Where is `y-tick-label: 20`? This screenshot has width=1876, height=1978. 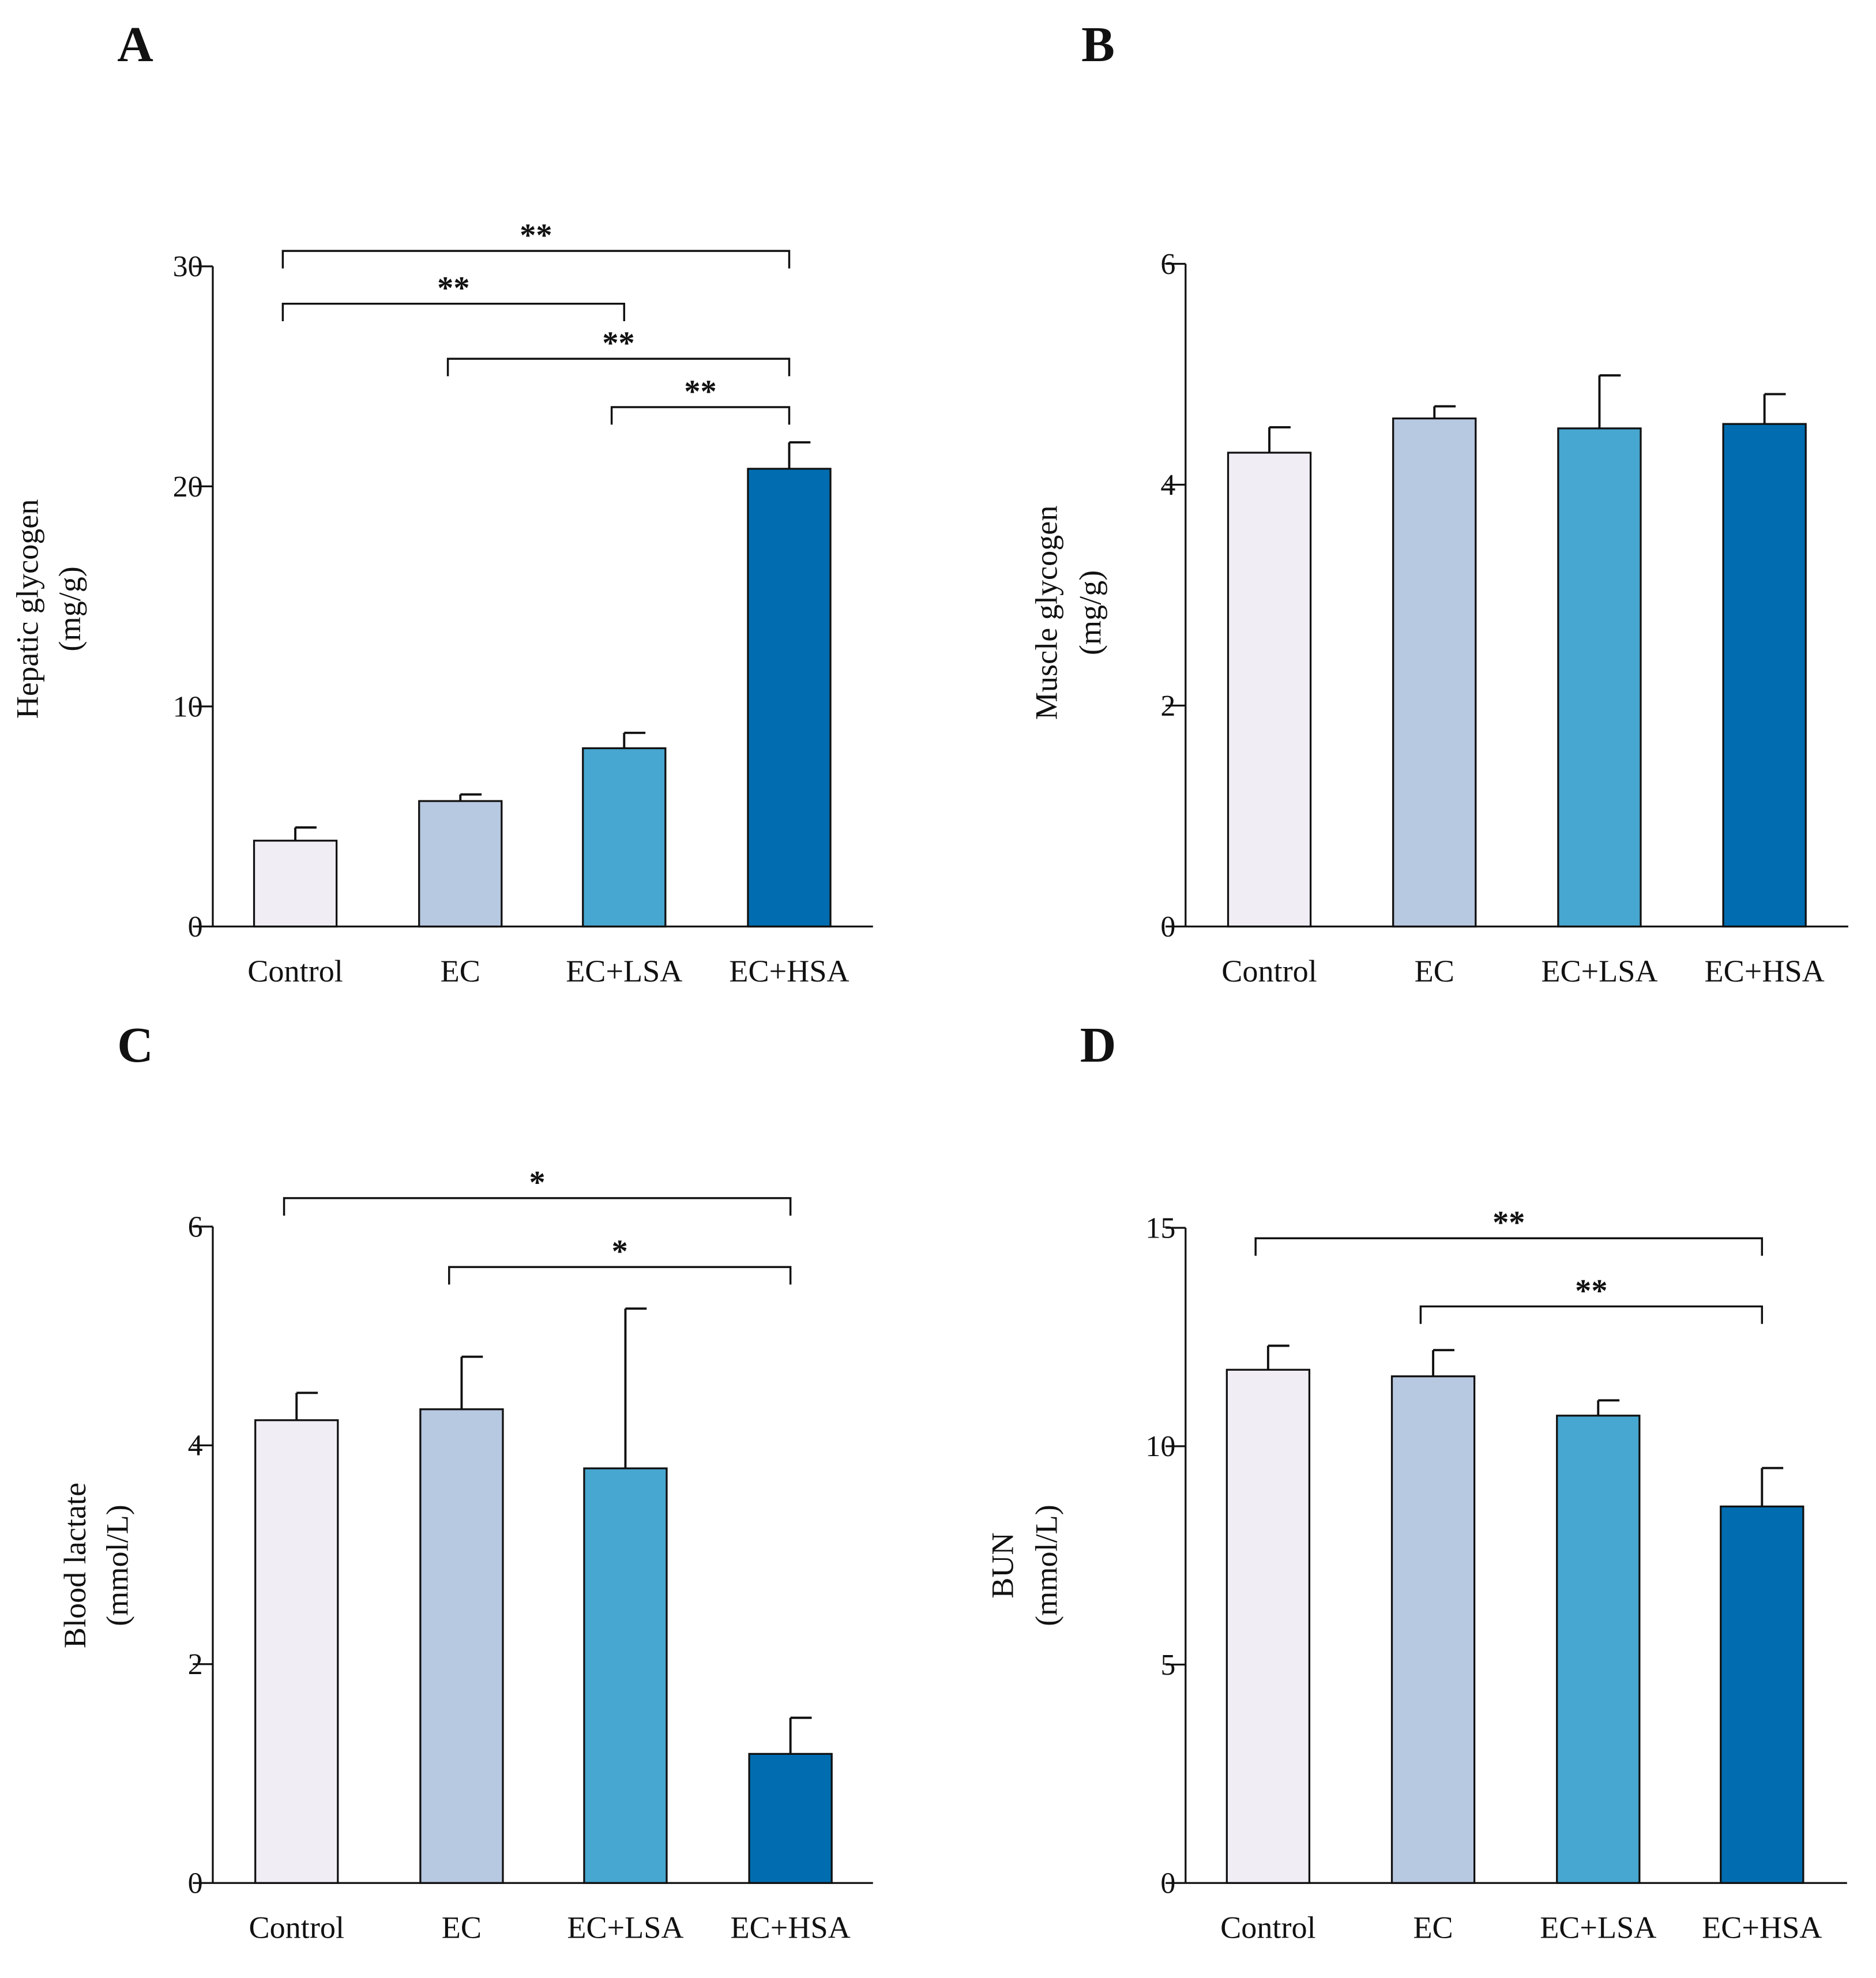 y-tick-label: 20 is located at coordinates (188, 487).